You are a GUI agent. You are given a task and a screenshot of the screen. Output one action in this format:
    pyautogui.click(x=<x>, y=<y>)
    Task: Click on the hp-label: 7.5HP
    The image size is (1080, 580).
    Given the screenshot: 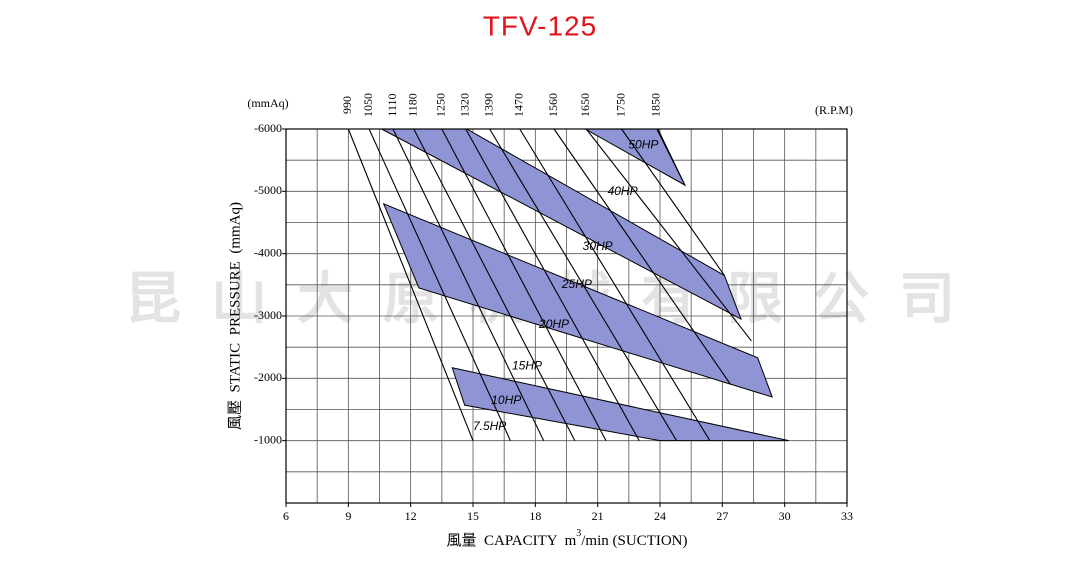 What is the action you would take?
    pyautogui.click(x=489, y=426)
    